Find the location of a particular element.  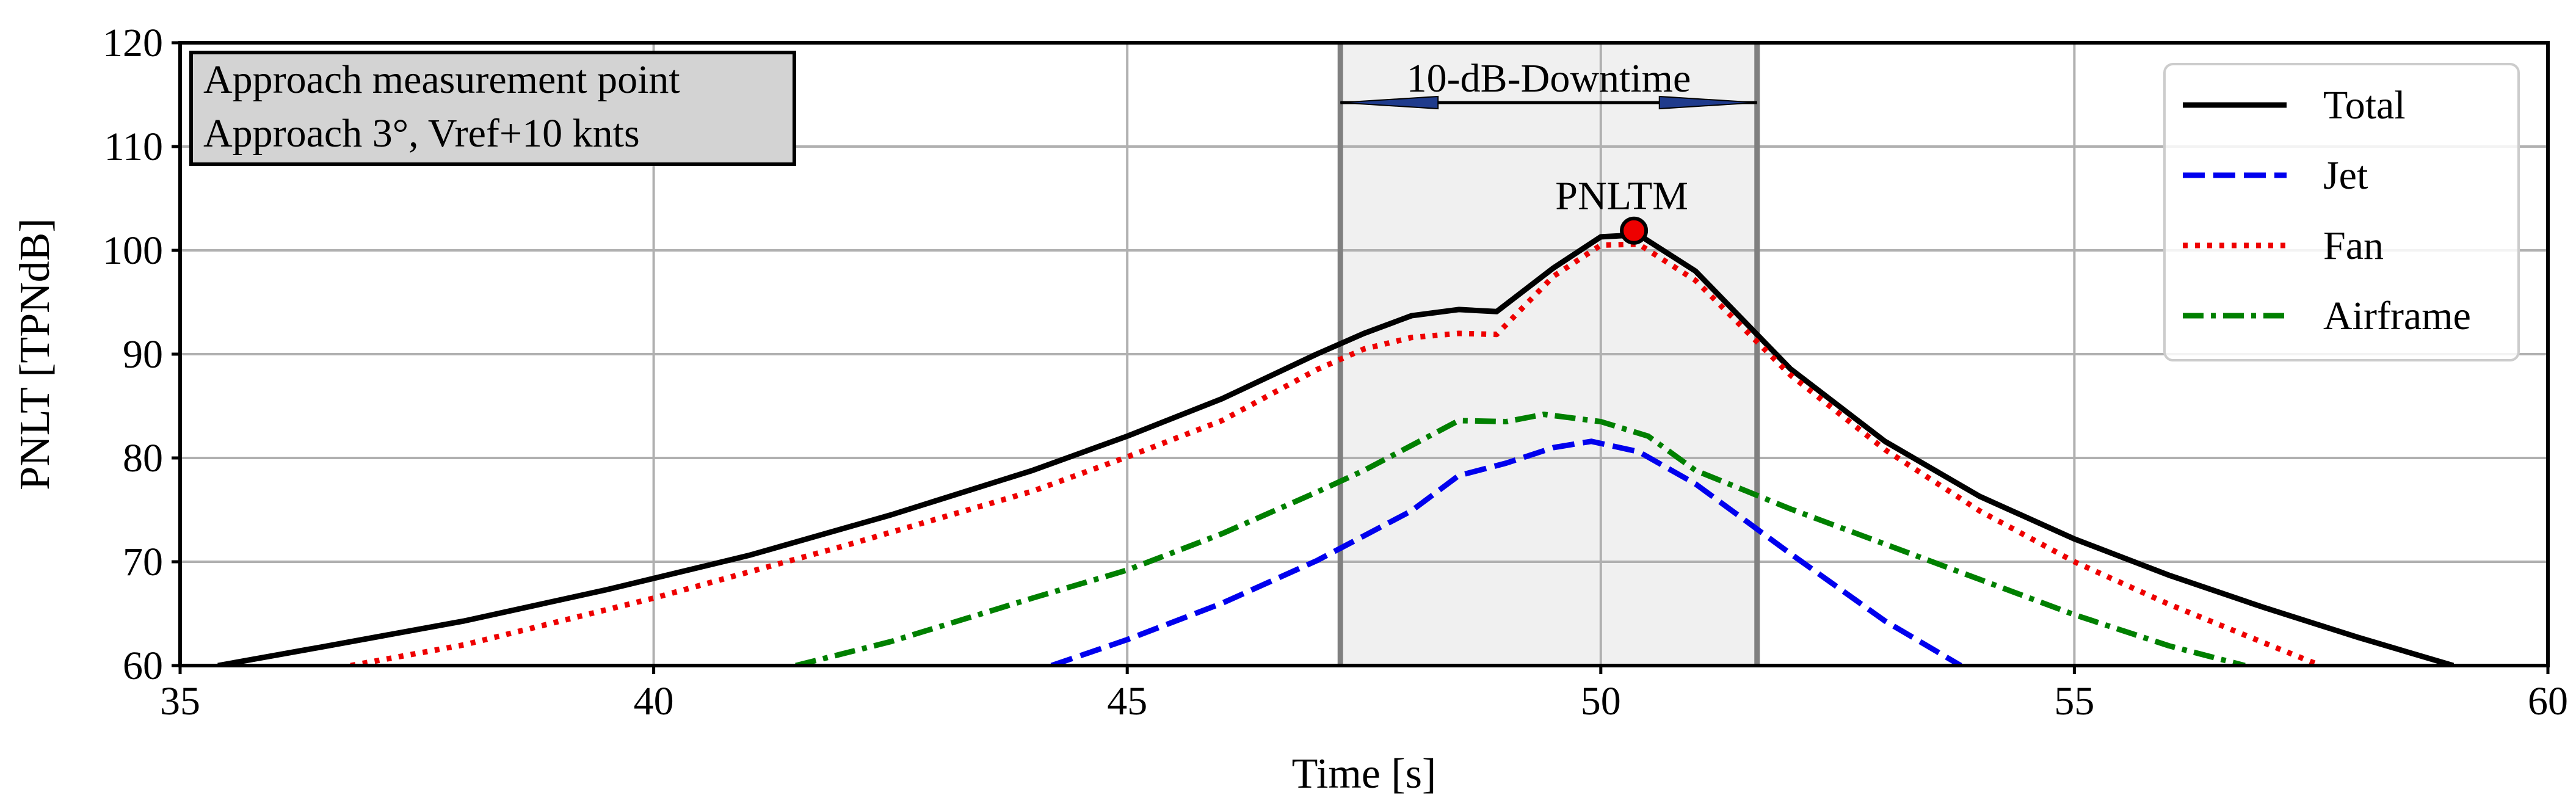

info-box-line-1: Approach measurement point is located at coordinates (441, 79).